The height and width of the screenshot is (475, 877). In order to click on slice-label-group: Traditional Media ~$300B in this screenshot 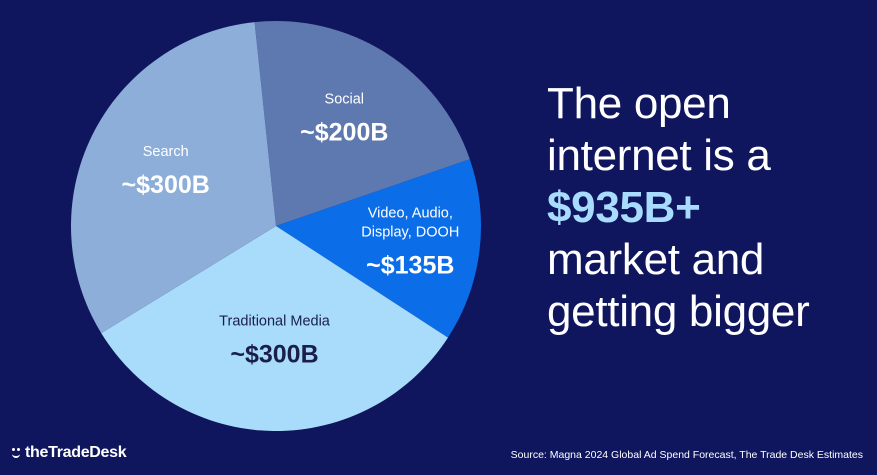, I will do `click(275, 340)`.